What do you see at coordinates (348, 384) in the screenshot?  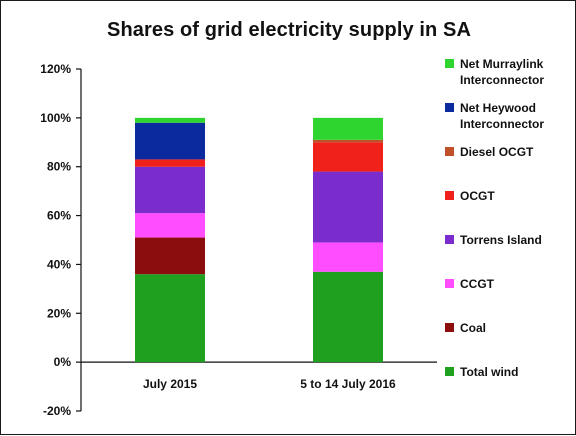 I see `x-category-label: 5 to 14 July 2016` at bounding box center [348, 384].